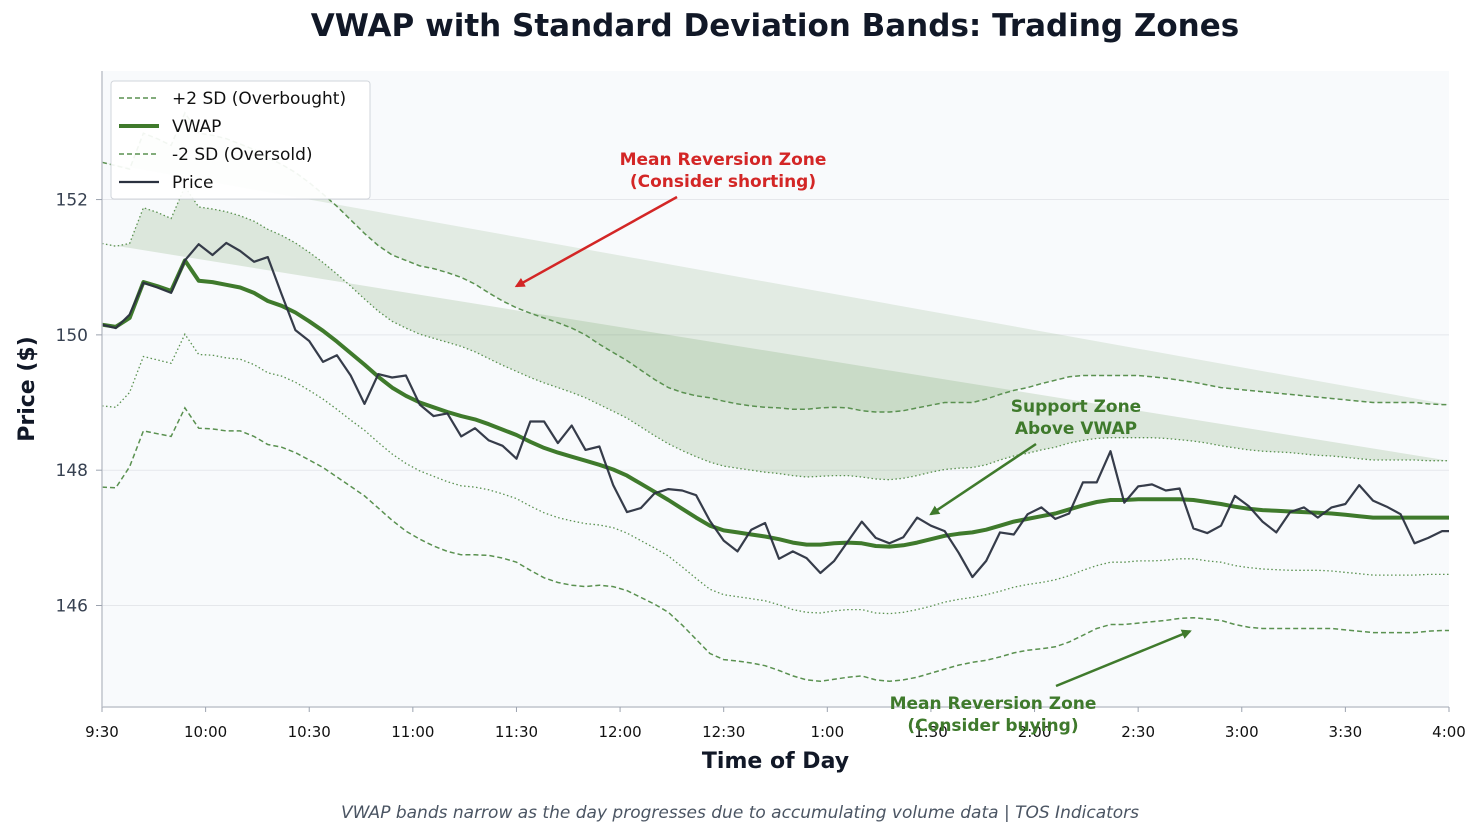 This screenshot has height=840, width=1482. I want to click on legend-box, so click(240, 140).